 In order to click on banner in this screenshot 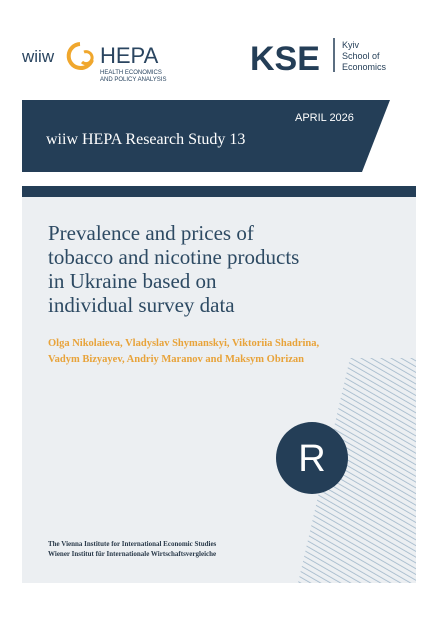, I will do `click(206, 136)`.